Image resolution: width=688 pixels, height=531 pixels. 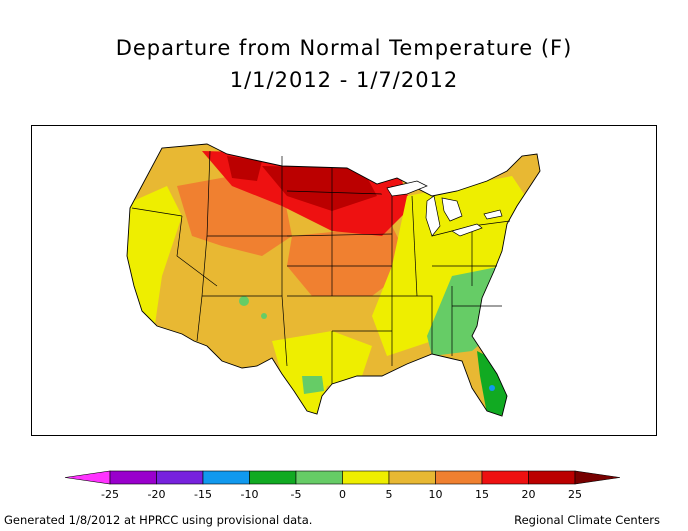 I want to click on legend-tick-label: 0, so click(x=342, y=494).